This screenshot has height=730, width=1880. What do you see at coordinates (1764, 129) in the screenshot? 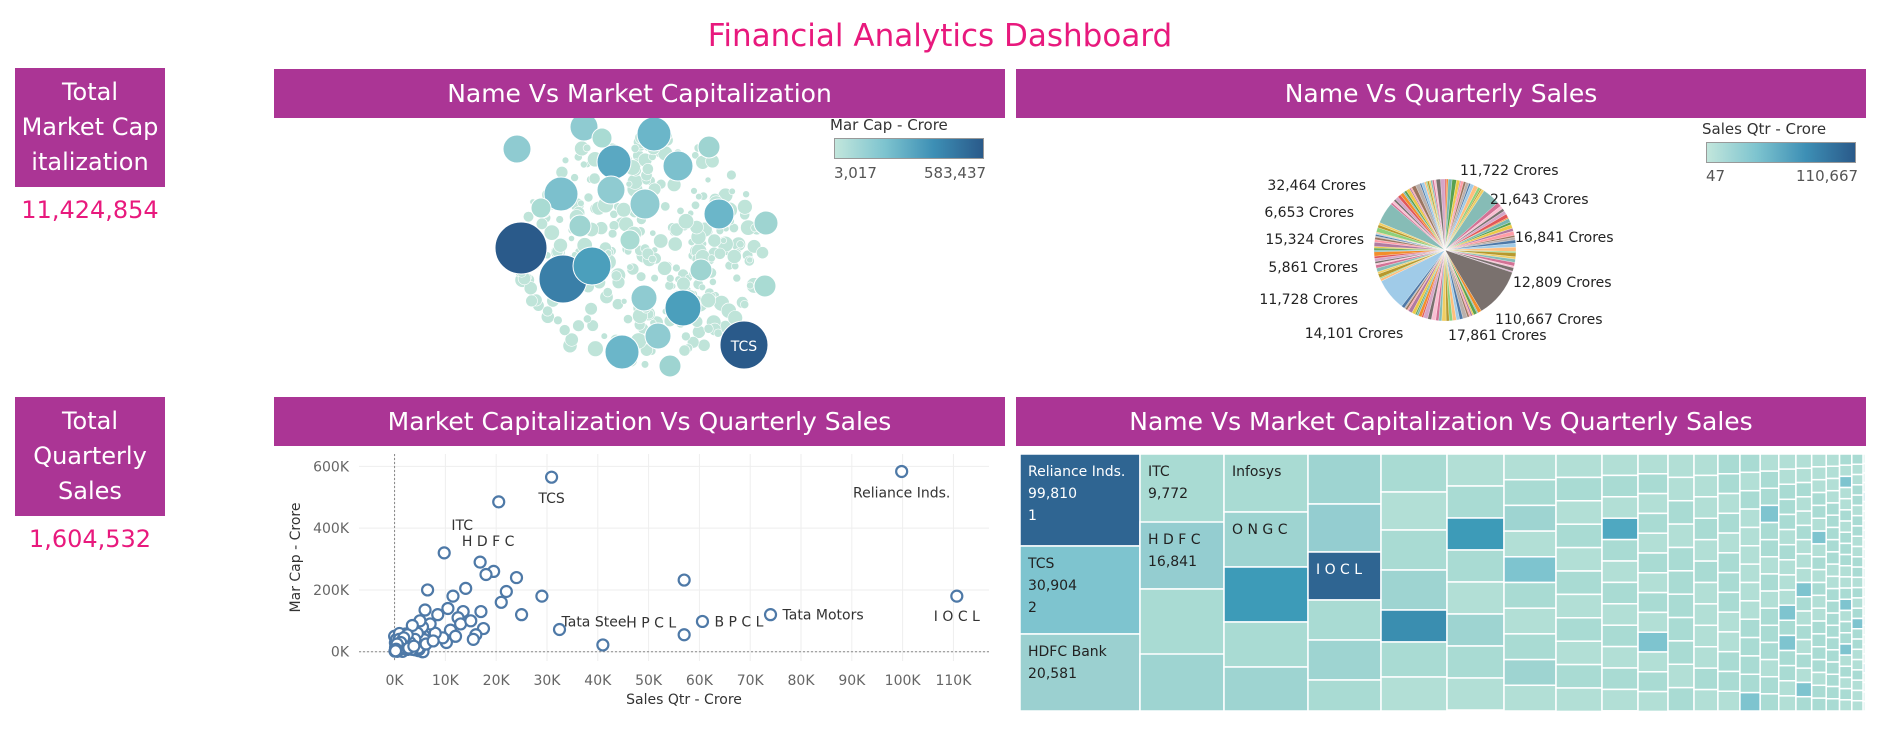
I see `sales-legend-title: Sales Qtr - Crore` at bounding box center [1764, 129].